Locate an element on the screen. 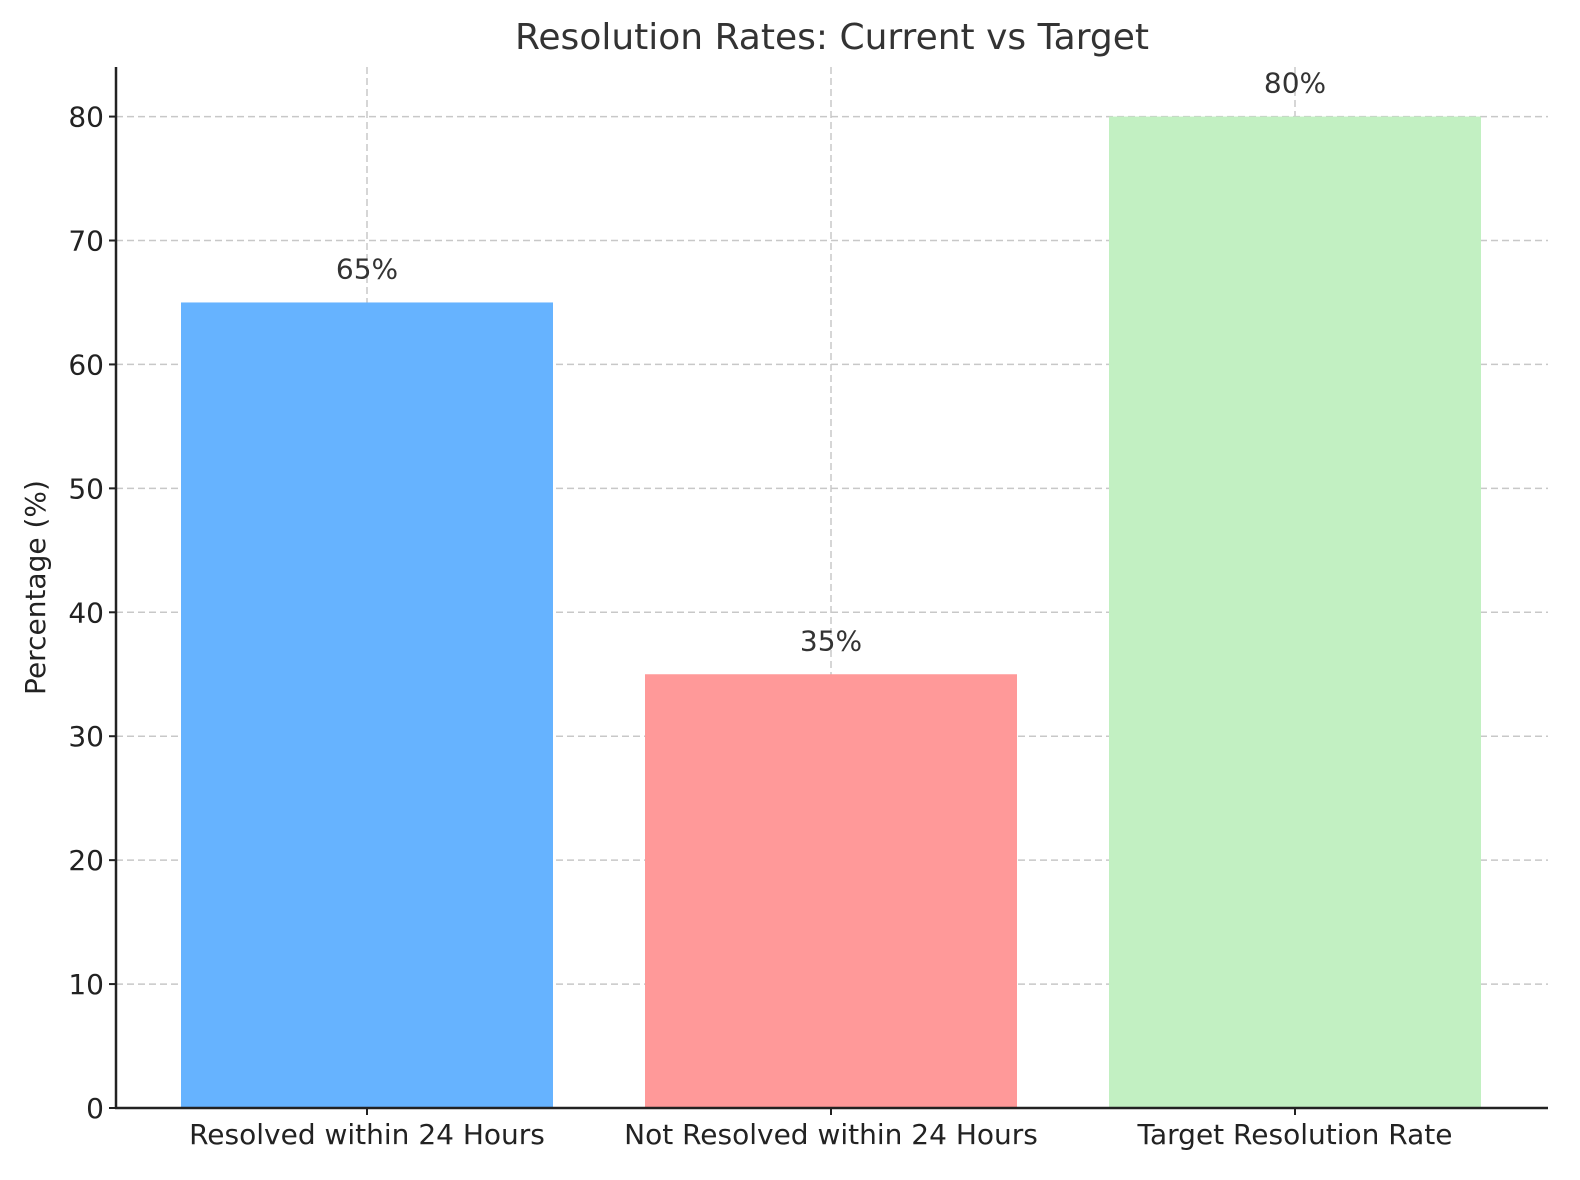  y-tick-label: 60 is located at coordinates (86, 364).